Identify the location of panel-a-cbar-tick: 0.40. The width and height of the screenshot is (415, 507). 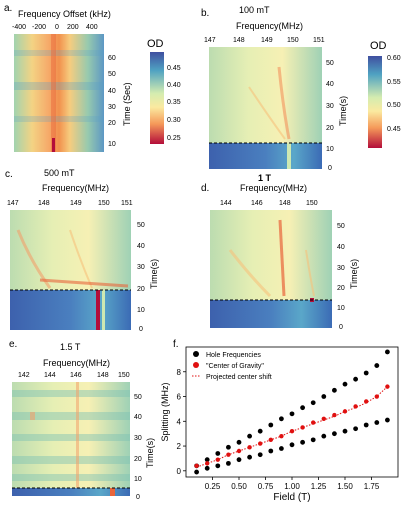
(174, 85).